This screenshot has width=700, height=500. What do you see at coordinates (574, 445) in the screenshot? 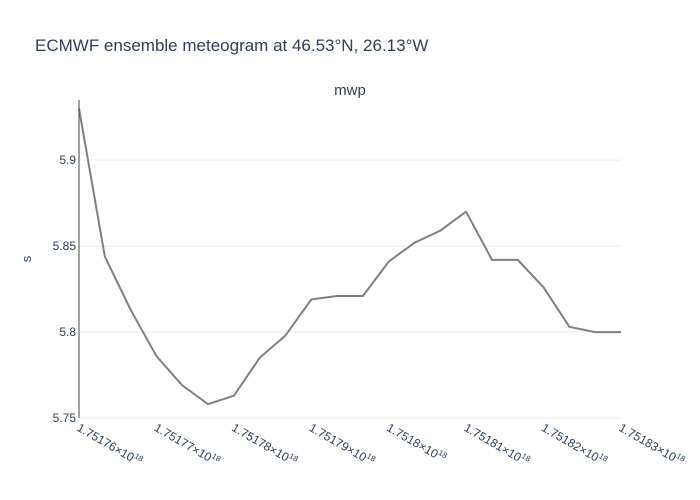
I see `x-tick-label: 1.75182×1018` at bounding box center [574, 445].